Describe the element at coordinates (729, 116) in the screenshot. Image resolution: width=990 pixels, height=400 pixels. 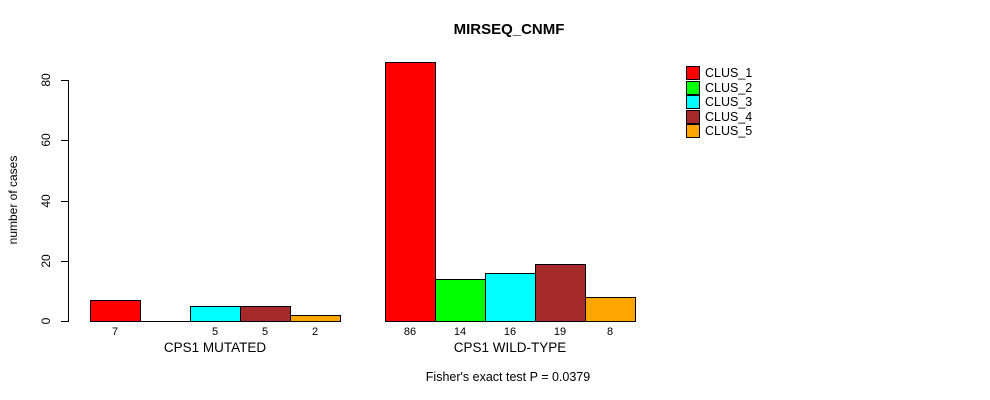
I see `legend-label: CLUS_4` at that location.